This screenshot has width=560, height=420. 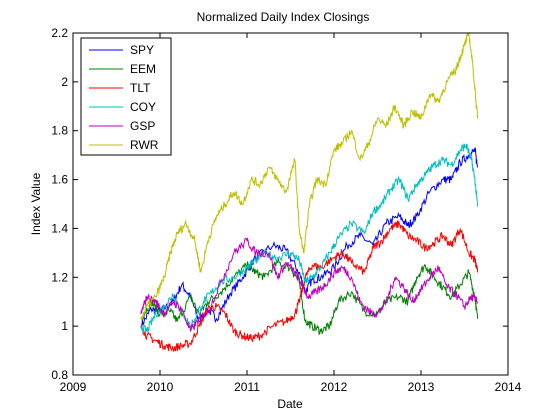 I want to click on series-line-gsp, so click(x=309, y=285).